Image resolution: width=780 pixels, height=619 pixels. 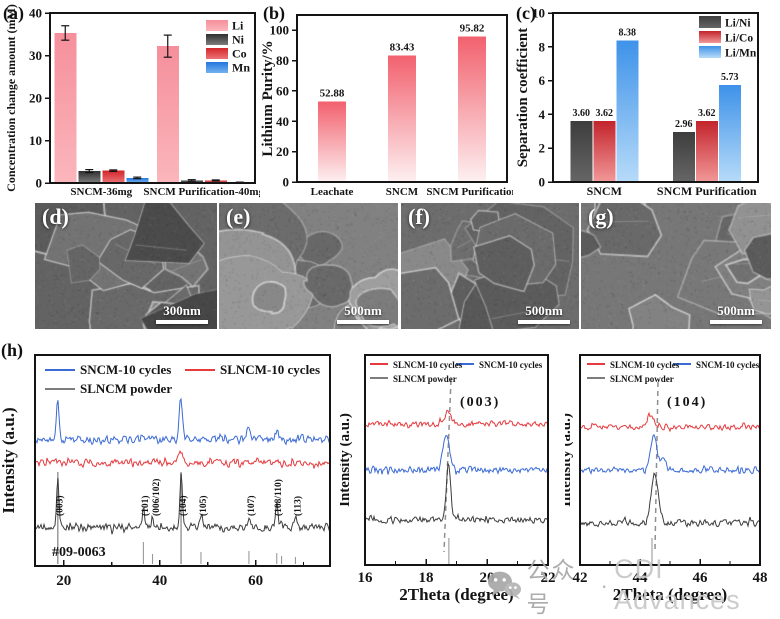 What do you see at coordinates (736, 310) in the screenshot?
I see `scale-bar-g-text: 500nm` at bounding box center [736, 310].